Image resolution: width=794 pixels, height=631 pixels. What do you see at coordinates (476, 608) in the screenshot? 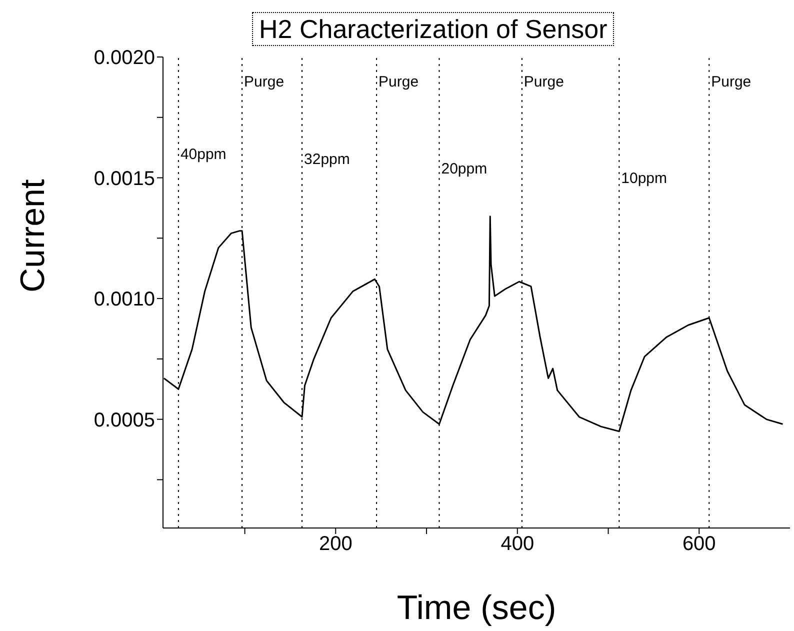
I see `x-axis-title: Time (sec)` at bounding box center [476, 608].